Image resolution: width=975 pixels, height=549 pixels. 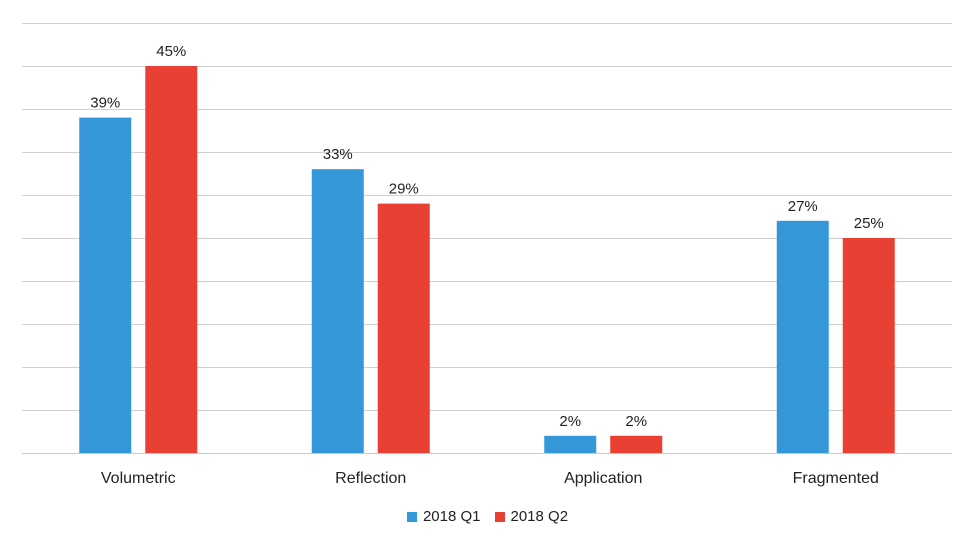 I want to click on data-label-volumetric-q1: 39%, so click(x=105, y=103).